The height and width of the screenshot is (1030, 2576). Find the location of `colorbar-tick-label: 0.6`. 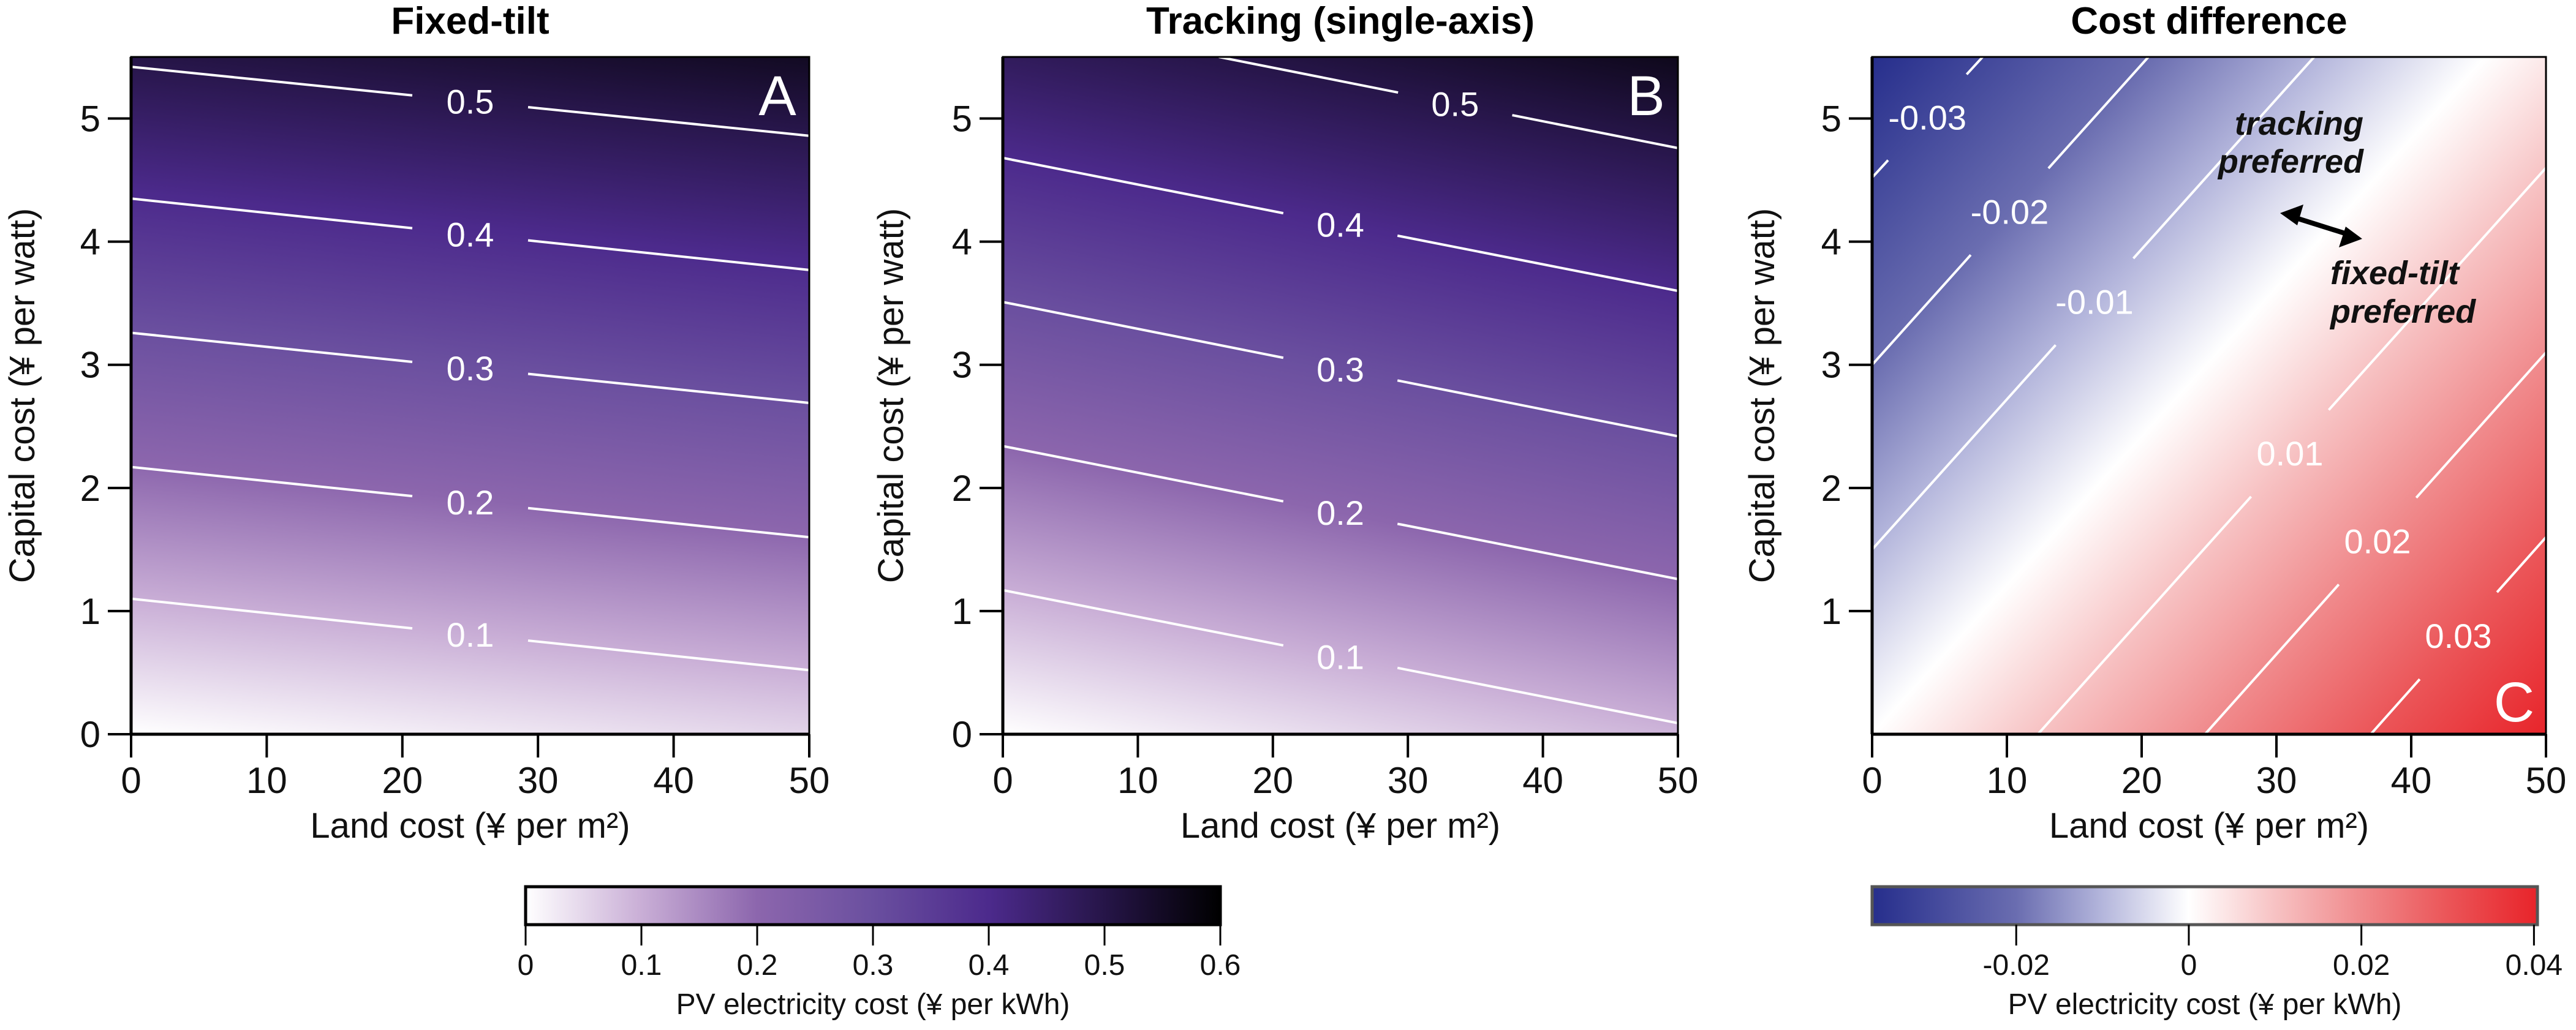

colorbar-tick-label: 0.6 is located at coordinates (1220, 965).